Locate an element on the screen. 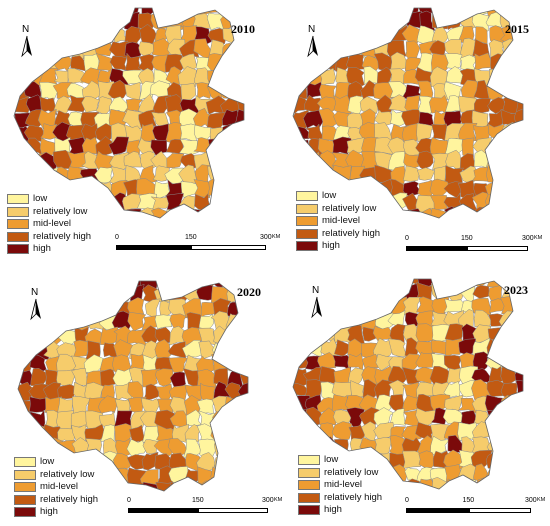 This screenshot has width=550, height=526. legend-label: relatively low is located at coordinates (349, 208).